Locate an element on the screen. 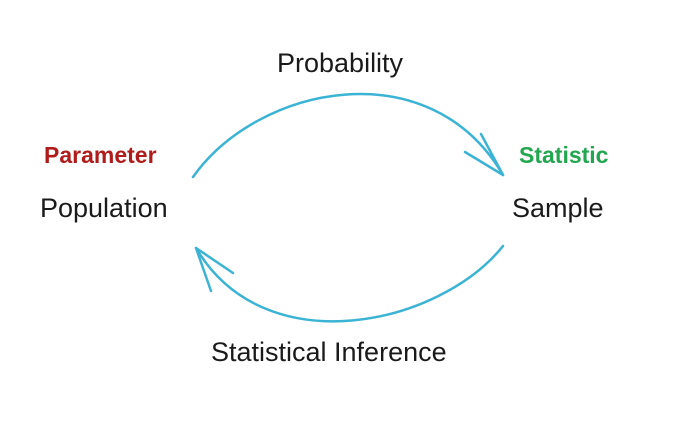 The height and width of the screenshot is (440, 680). statistical-inference-label: Statistical Inference is located at coordinates (329, 352).